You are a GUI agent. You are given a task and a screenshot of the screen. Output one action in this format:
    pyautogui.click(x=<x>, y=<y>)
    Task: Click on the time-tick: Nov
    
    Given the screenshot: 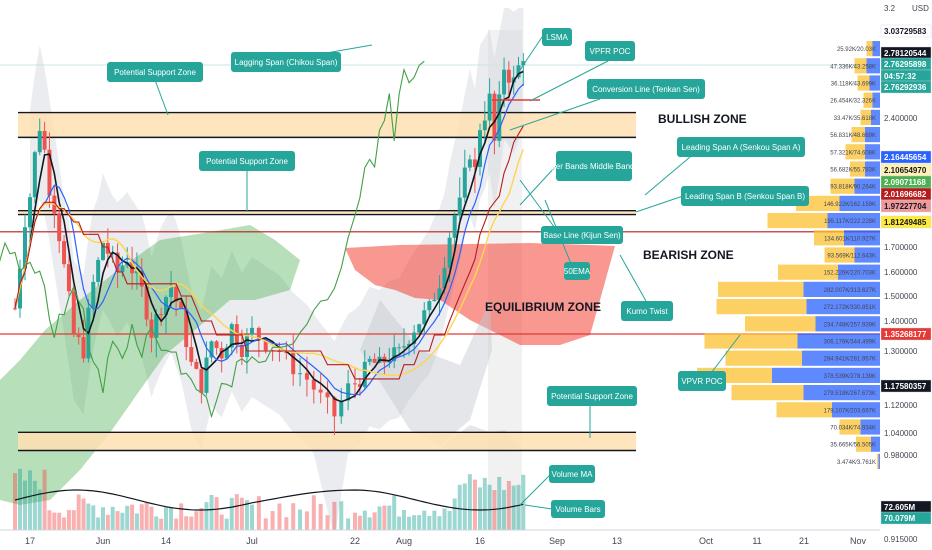 What is the action you would take?
    pyautogui.click(x=858, y=541)
    